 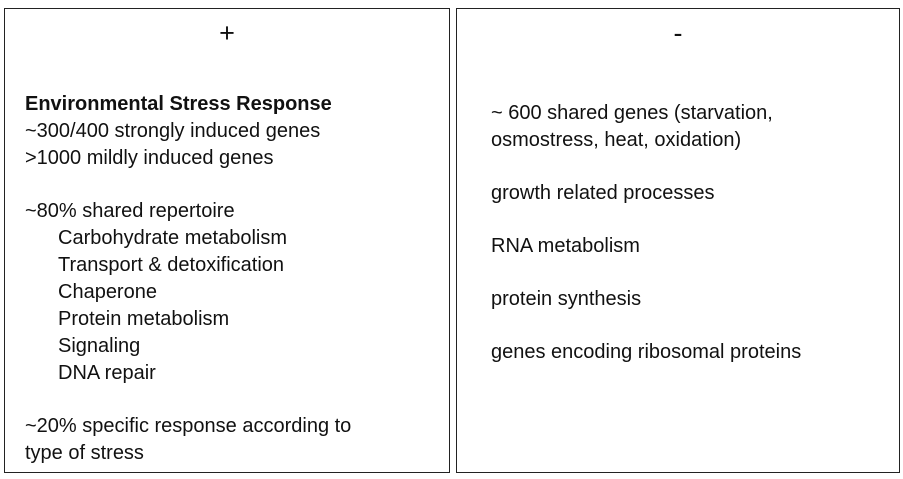 I want to click on repertoire-item: Carbohydrate metabolism, so click(x=172, y=238).